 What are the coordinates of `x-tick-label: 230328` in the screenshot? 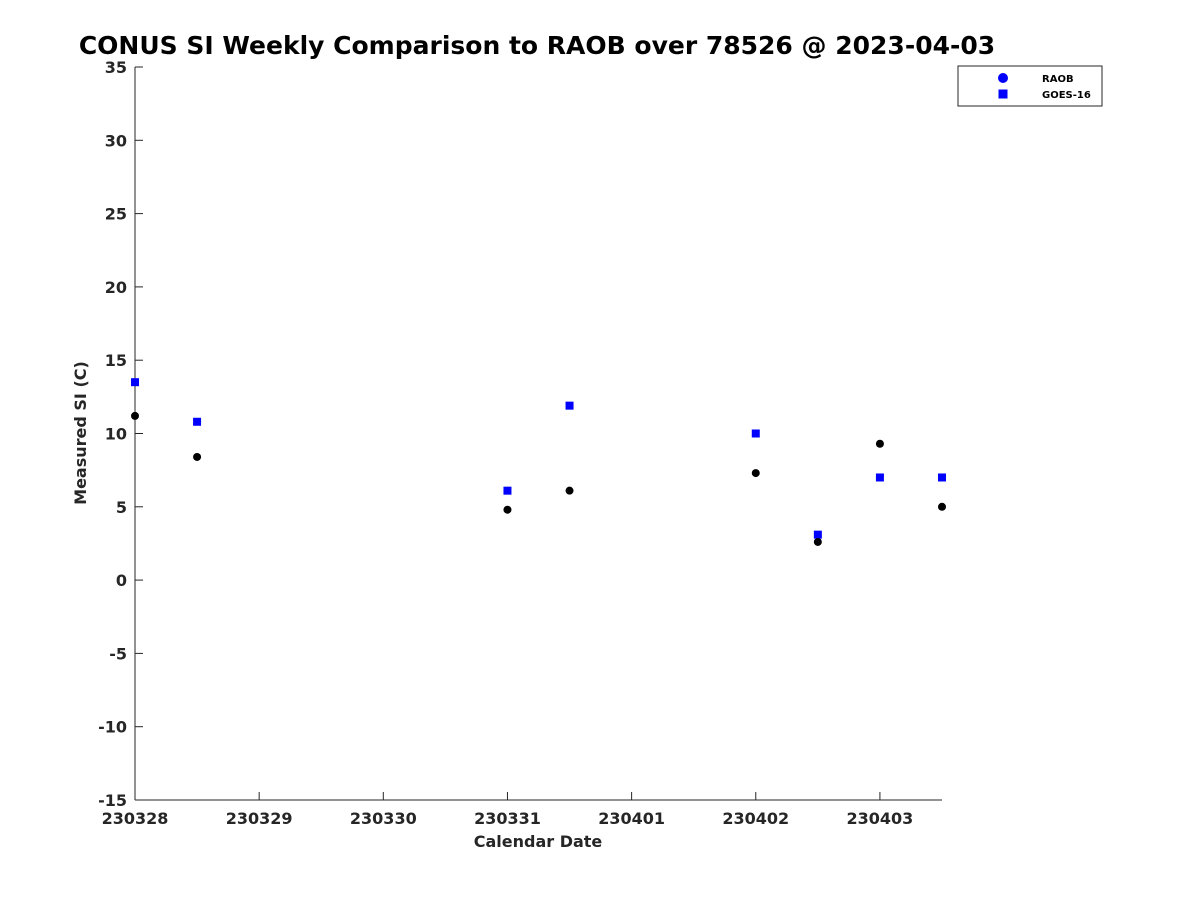 It's located at (135, 818).